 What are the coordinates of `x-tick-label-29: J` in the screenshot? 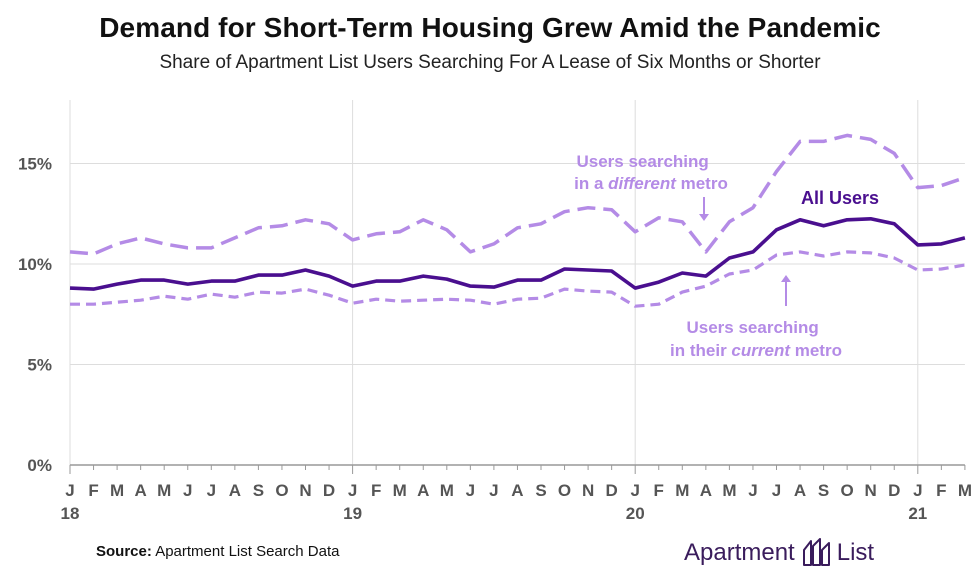 It's located at (752, 490).